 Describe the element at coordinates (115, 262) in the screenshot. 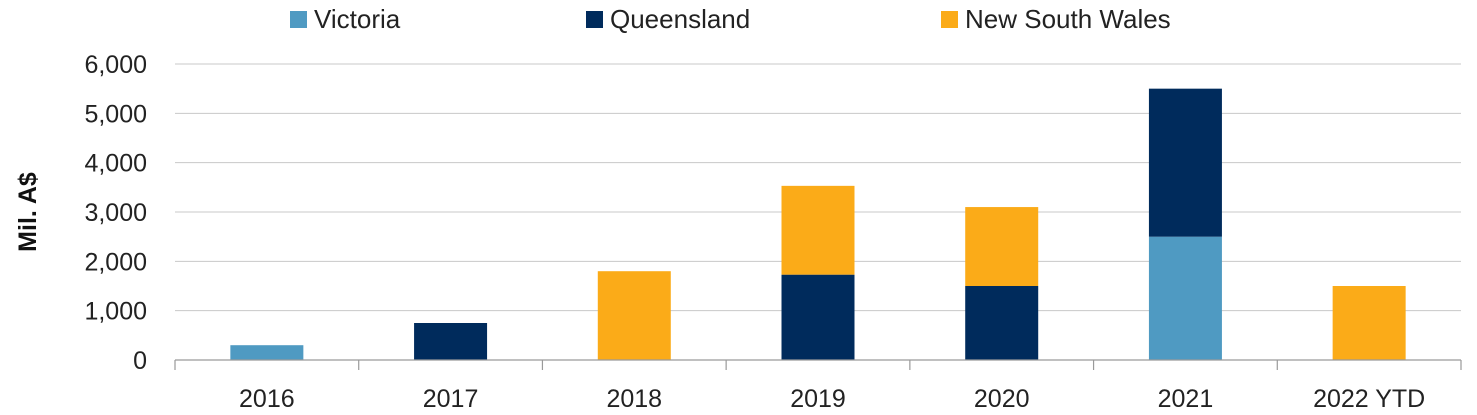

I see `y-tick-label: 2,000` at that location.